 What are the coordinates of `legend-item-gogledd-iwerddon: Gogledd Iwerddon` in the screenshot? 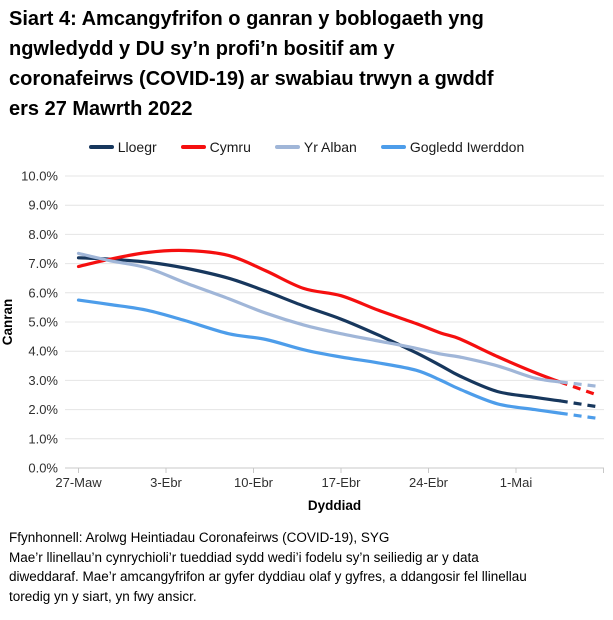 It's located at (452, 147).